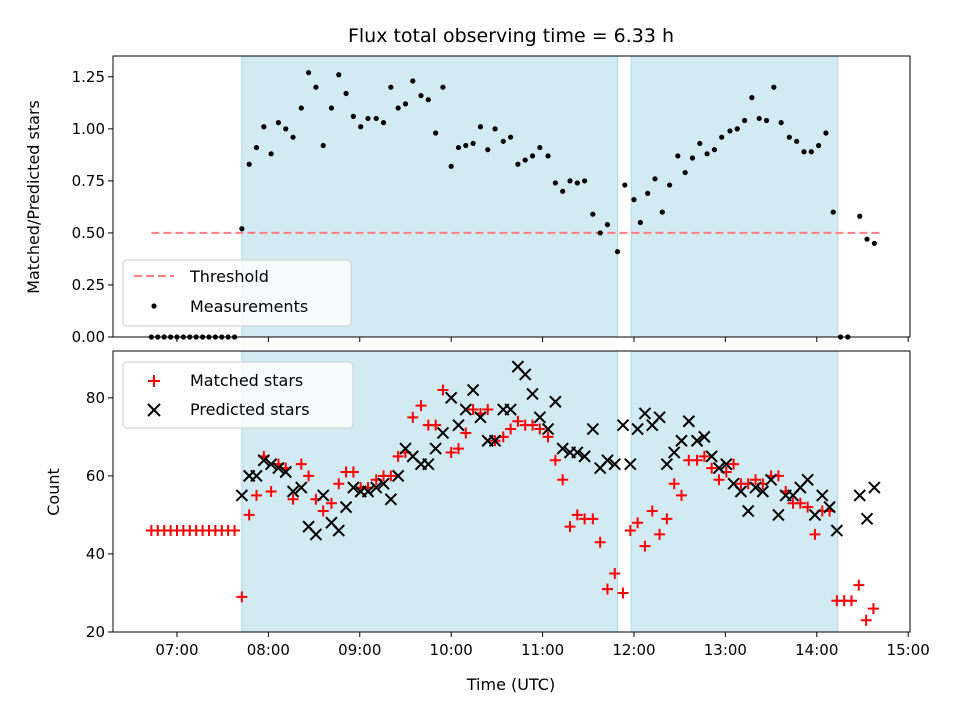 The image size is (960, 720). What do you see at coordinates (154, 306) in the screenshot?
I see `legend-measurements-swatch` at bounding box center [154, 306].